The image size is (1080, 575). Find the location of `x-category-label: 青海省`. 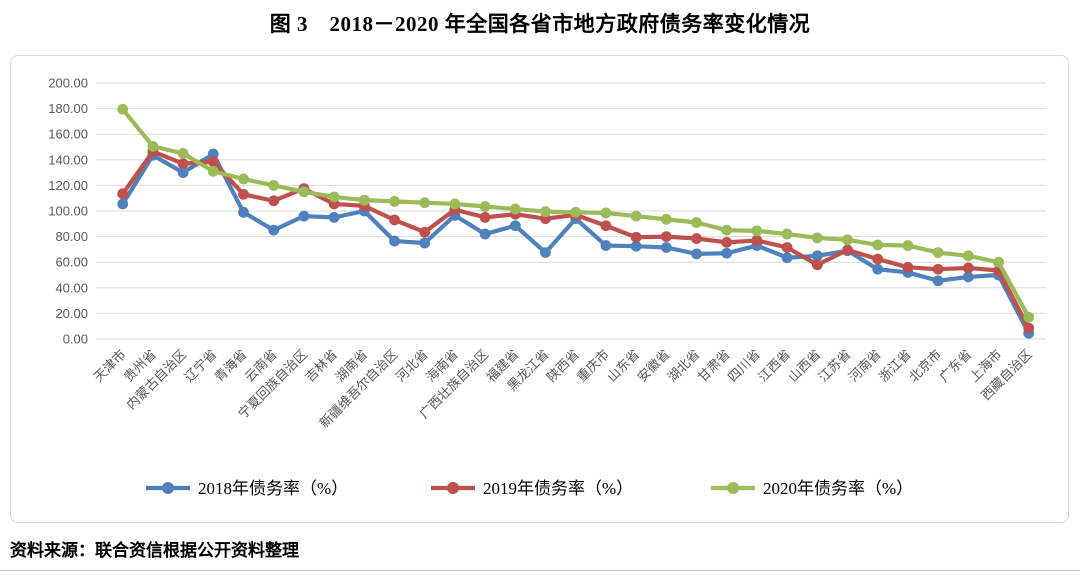

x-category-label: 青海省 is located at coordinates (230, 366).